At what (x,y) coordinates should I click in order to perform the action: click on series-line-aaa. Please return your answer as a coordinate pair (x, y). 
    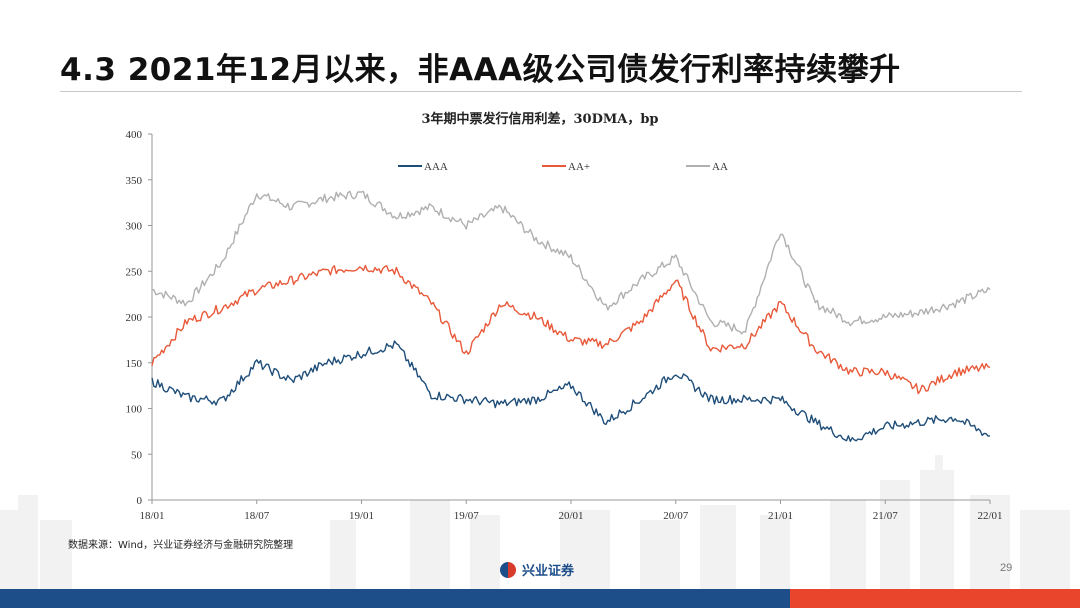
    Looking at the image, I should click on (571, 391).